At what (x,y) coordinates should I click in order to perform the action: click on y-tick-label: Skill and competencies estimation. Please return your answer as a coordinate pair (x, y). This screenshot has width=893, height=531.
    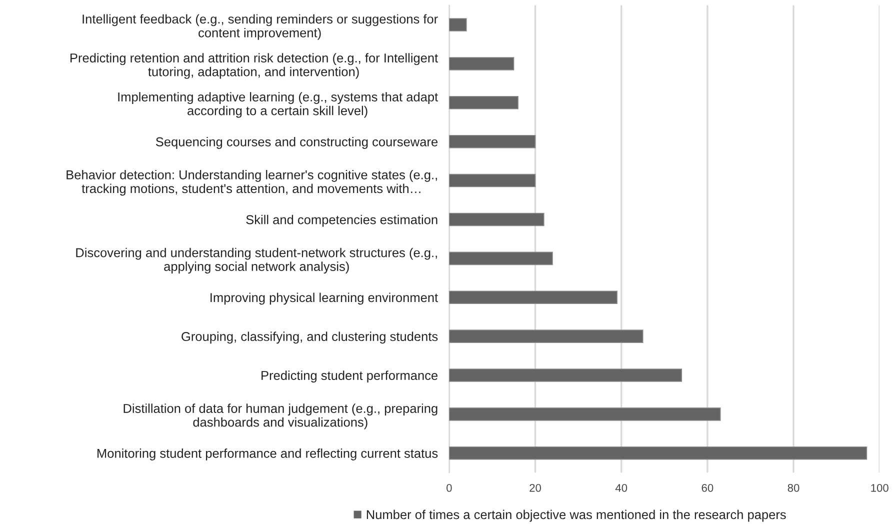
    Looking at the image, I should click on (342, 220).